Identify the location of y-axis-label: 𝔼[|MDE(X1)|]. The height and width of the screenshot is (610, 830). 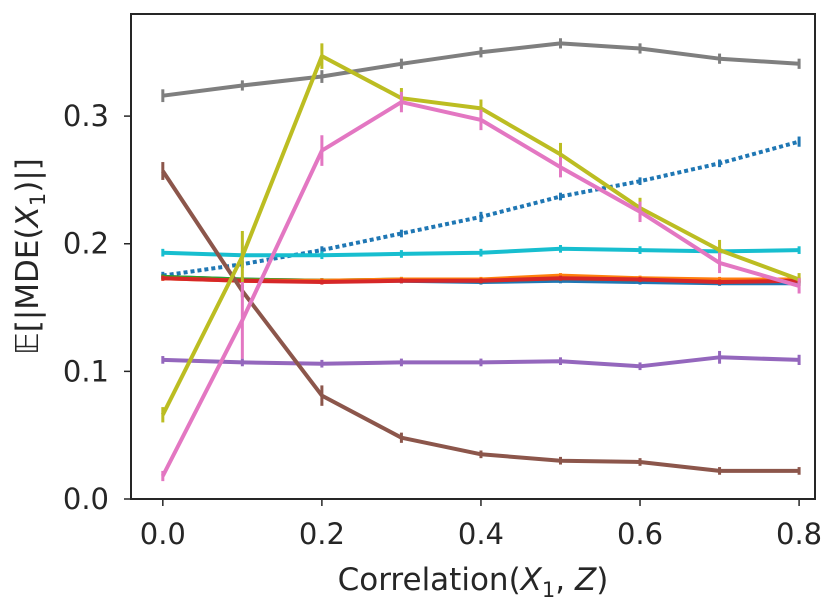
(30, 256).